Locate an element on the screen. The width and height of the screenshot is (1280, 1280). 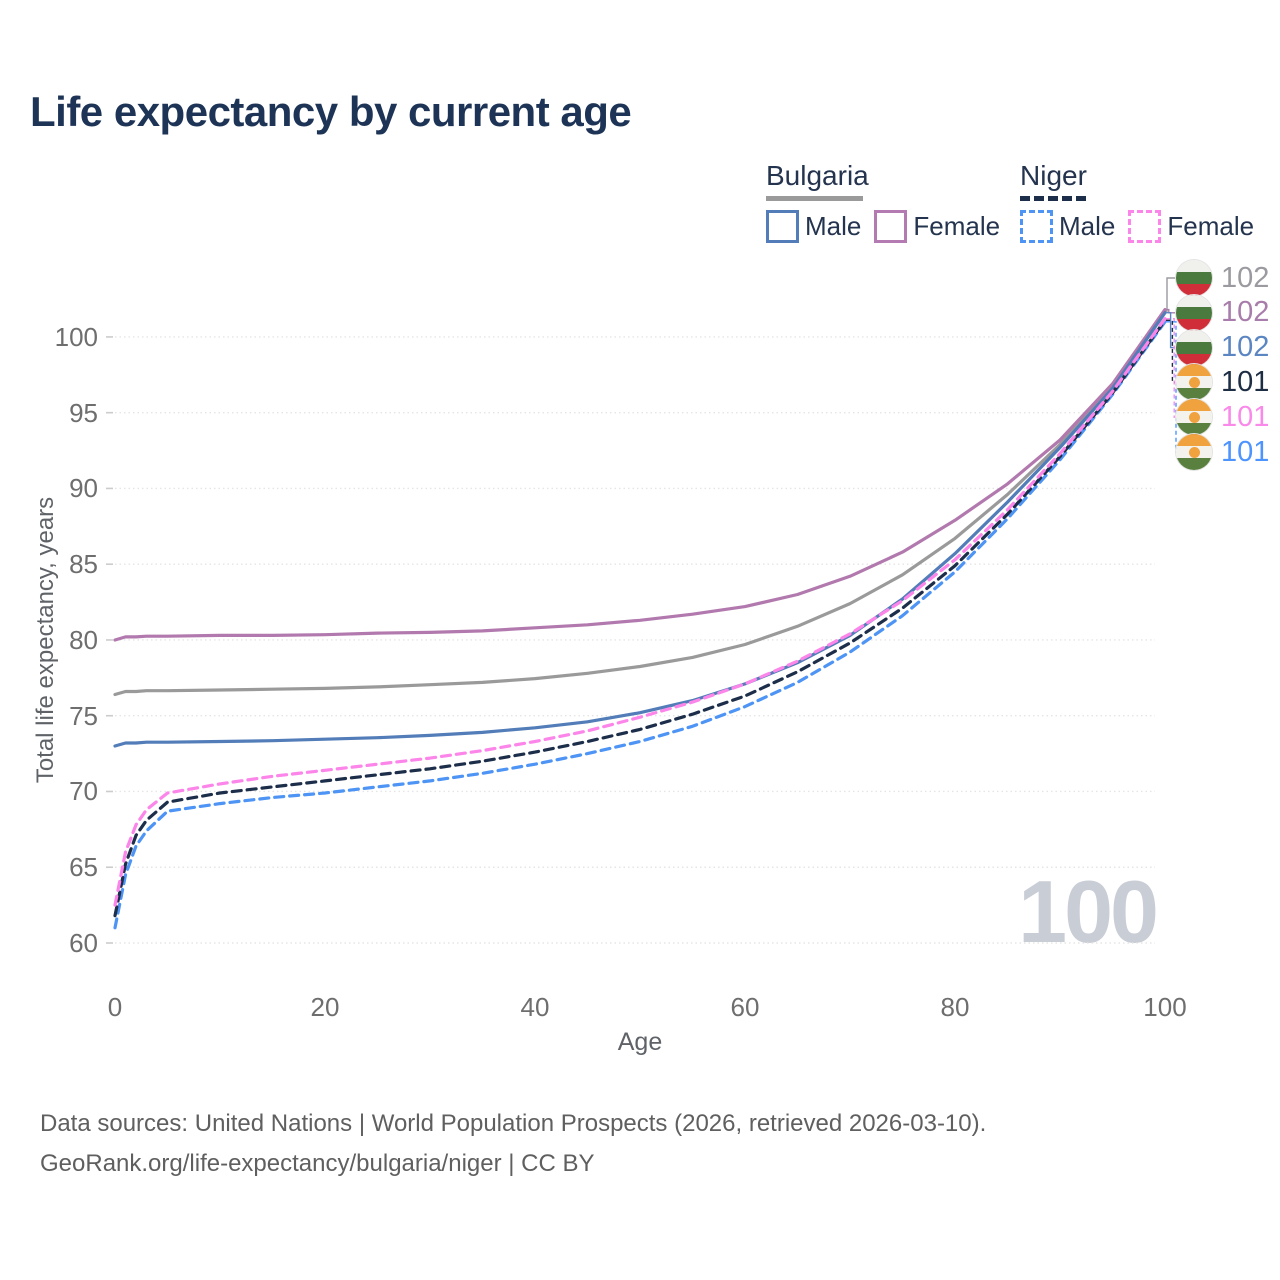
end-value-bulgaria-female: 102 is located at coordinates (1245, 312).